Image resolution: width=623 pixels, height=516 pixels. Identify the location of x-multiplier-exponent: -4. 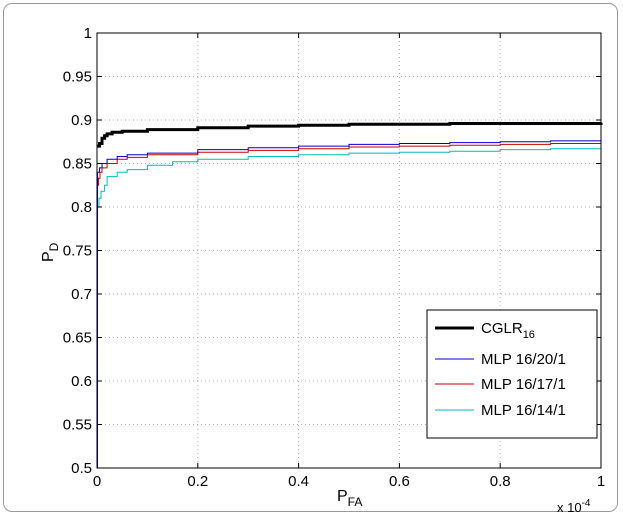
(586, 503).